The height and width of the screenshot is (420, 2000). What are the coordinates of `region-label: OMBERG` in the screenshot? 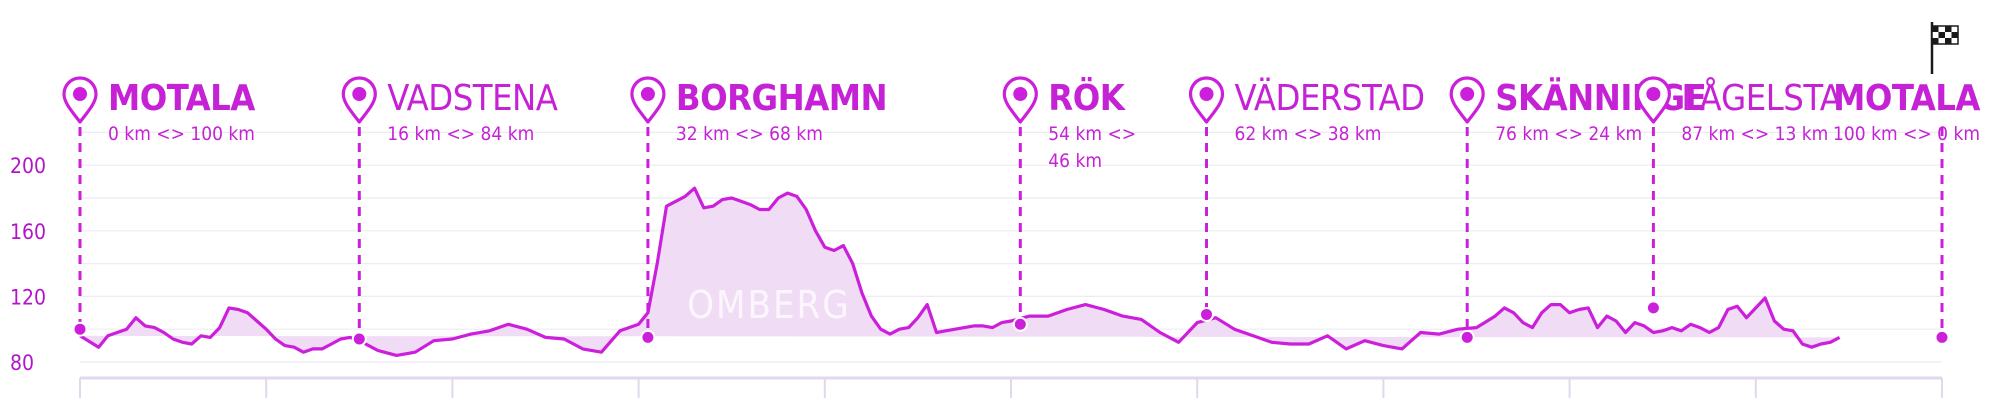 It's located at (769, 305).